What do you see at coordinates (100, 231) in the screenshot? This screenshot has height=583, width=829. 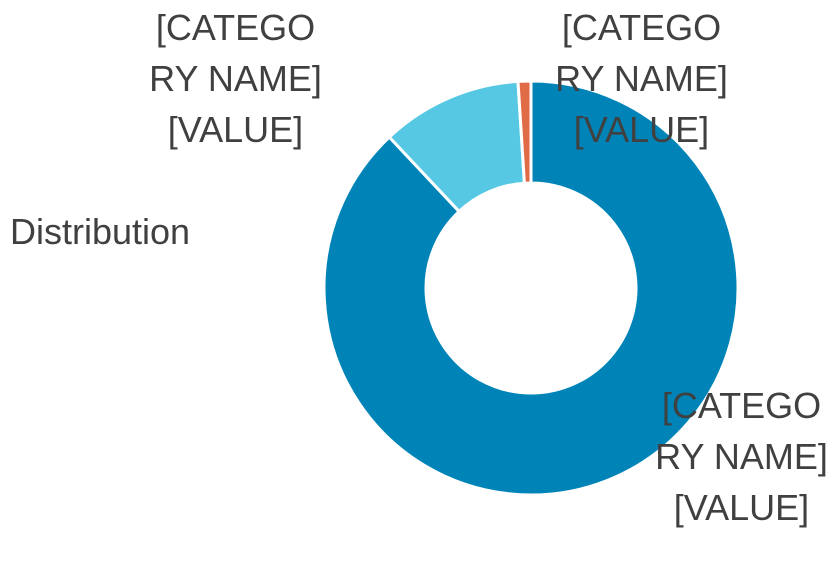 I see `chart-title: Distribution` at bounding box center [100, 231].